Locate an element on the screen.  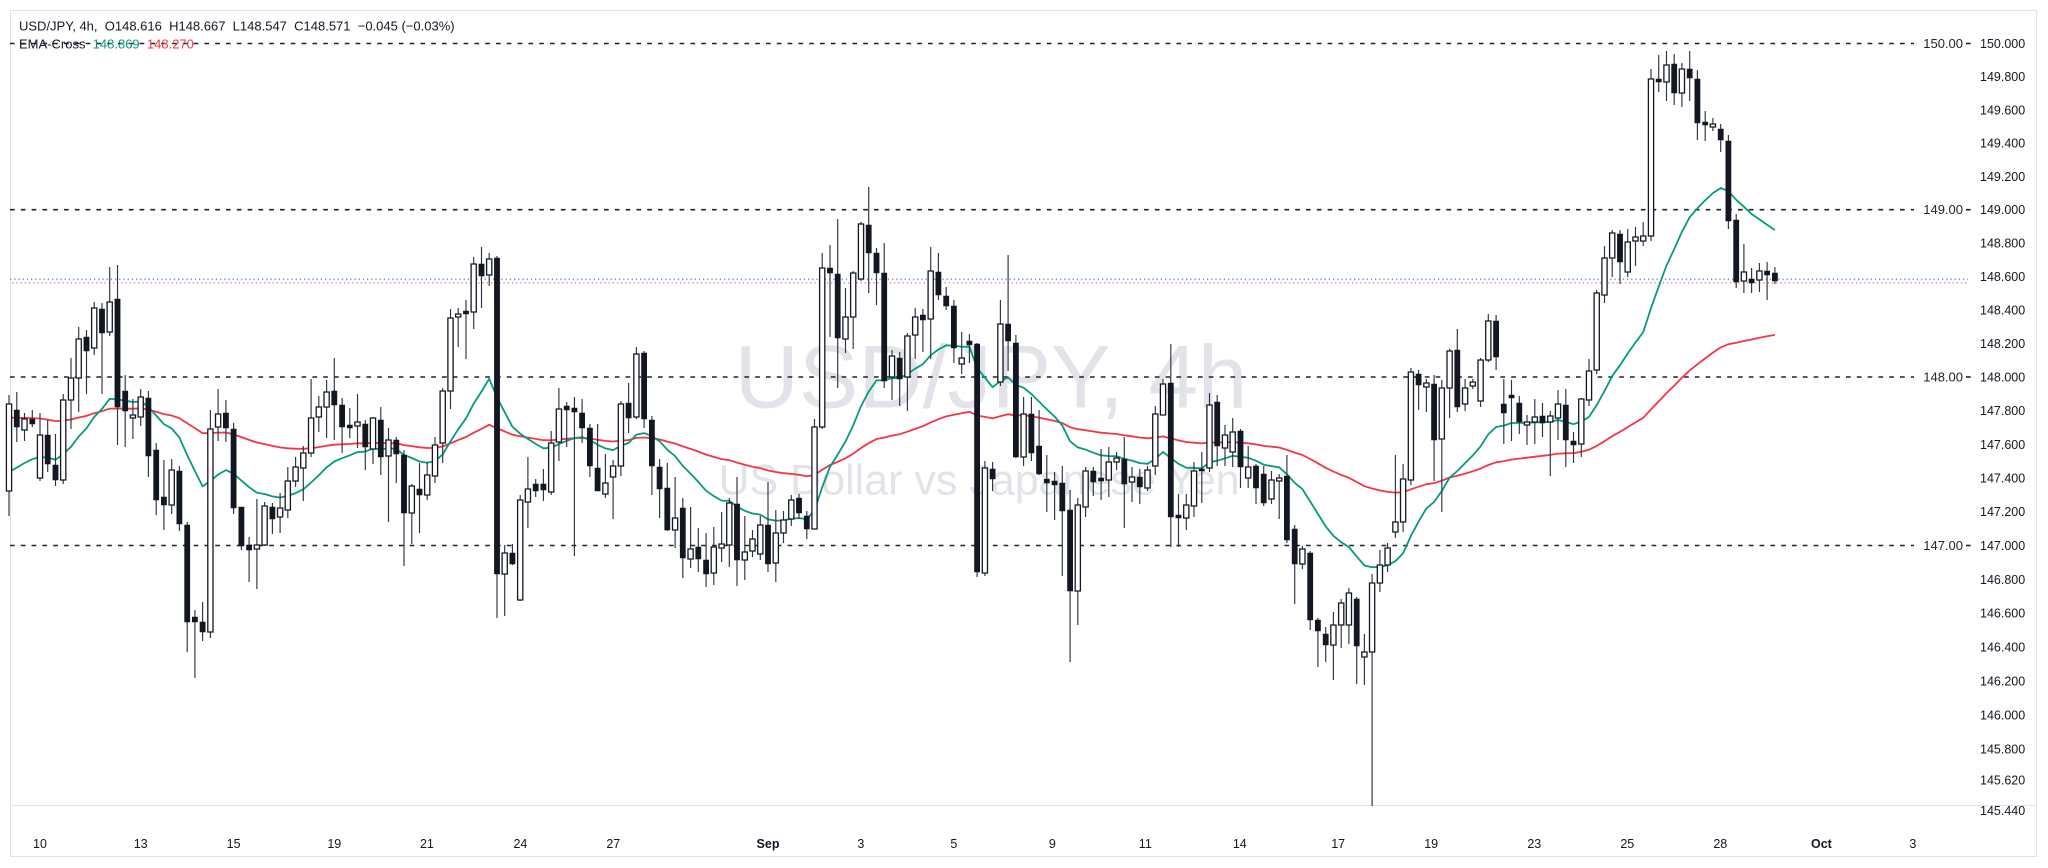
svg-text: 149.00 is located at coordinates (1943, 209).